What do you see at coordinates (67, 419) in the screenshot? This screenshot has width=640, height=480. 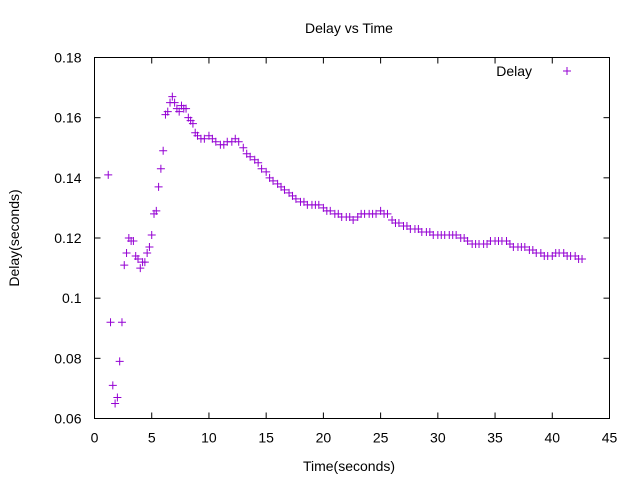 I see `y-tick-label: 0.06` at bounding box center [67, 419].